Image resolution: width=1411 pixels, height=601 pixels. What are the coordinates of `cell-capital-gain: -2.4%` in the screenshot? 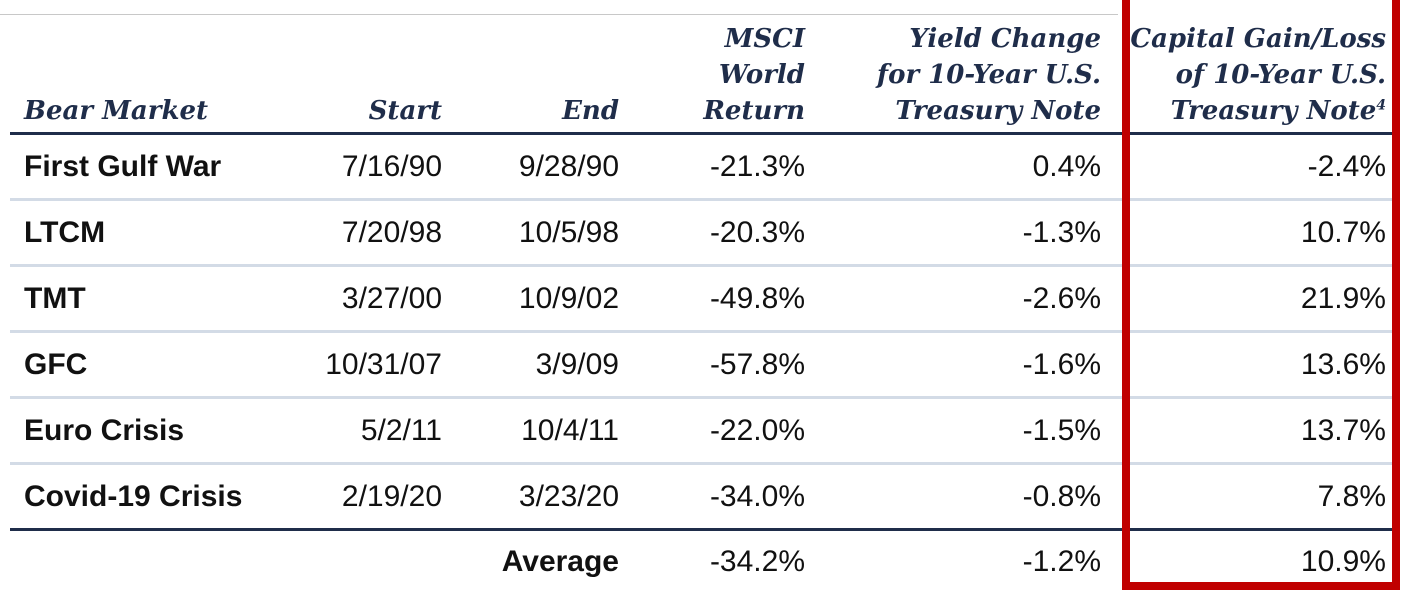 It's located at (1251, 167).